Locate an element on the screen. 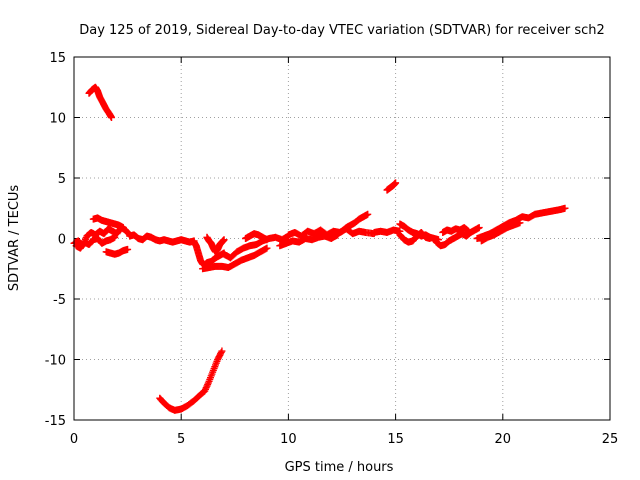 The width and height of the screenshot is (640, 480). series-spike-15h is located at coordinates (391, 186).